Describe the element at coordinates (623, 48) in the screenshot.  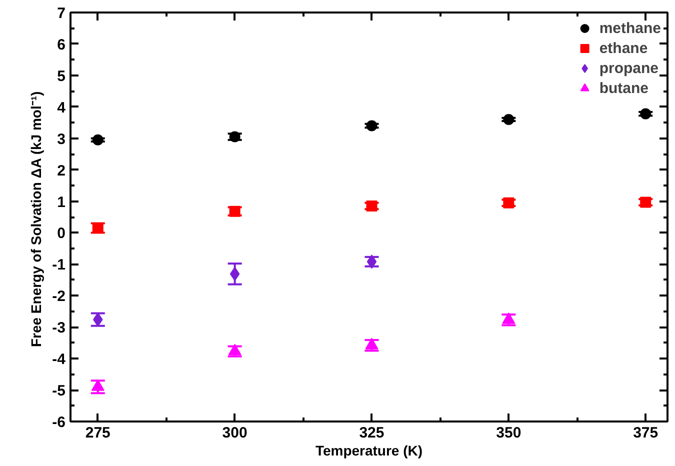
I see `legend-label: ethane` at that location.